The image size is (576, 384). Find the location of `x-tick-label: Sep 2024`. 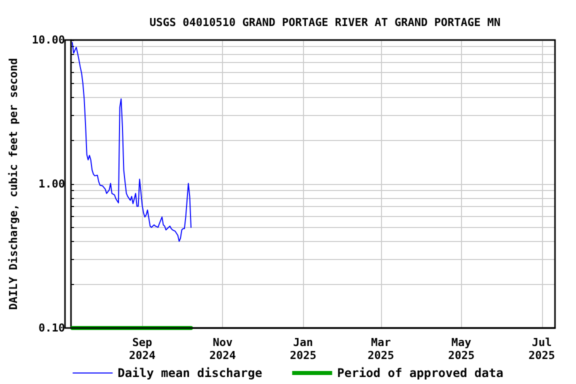

x-tick-label: Sep 2024 is located at coordinates (142, 349).